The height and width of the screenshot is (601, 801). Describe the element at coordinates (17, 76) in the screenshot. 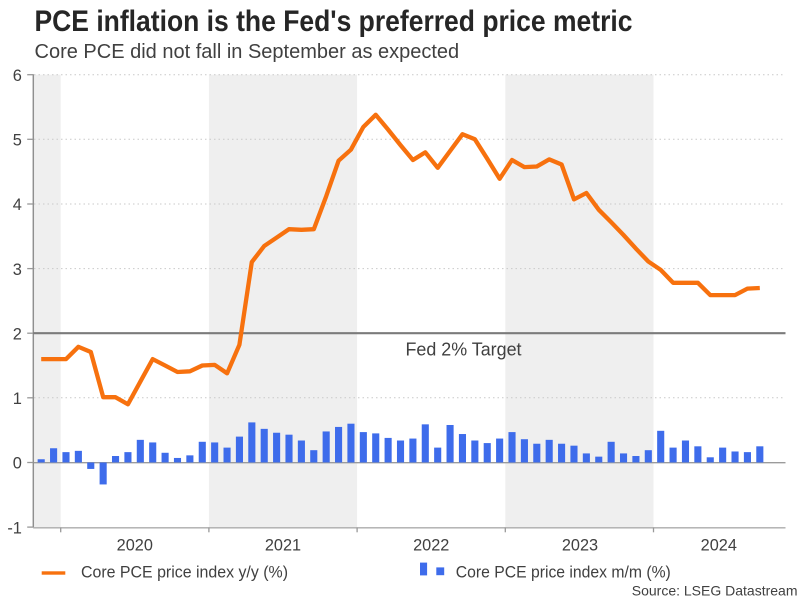

I see `svg-text: 6` at that location.